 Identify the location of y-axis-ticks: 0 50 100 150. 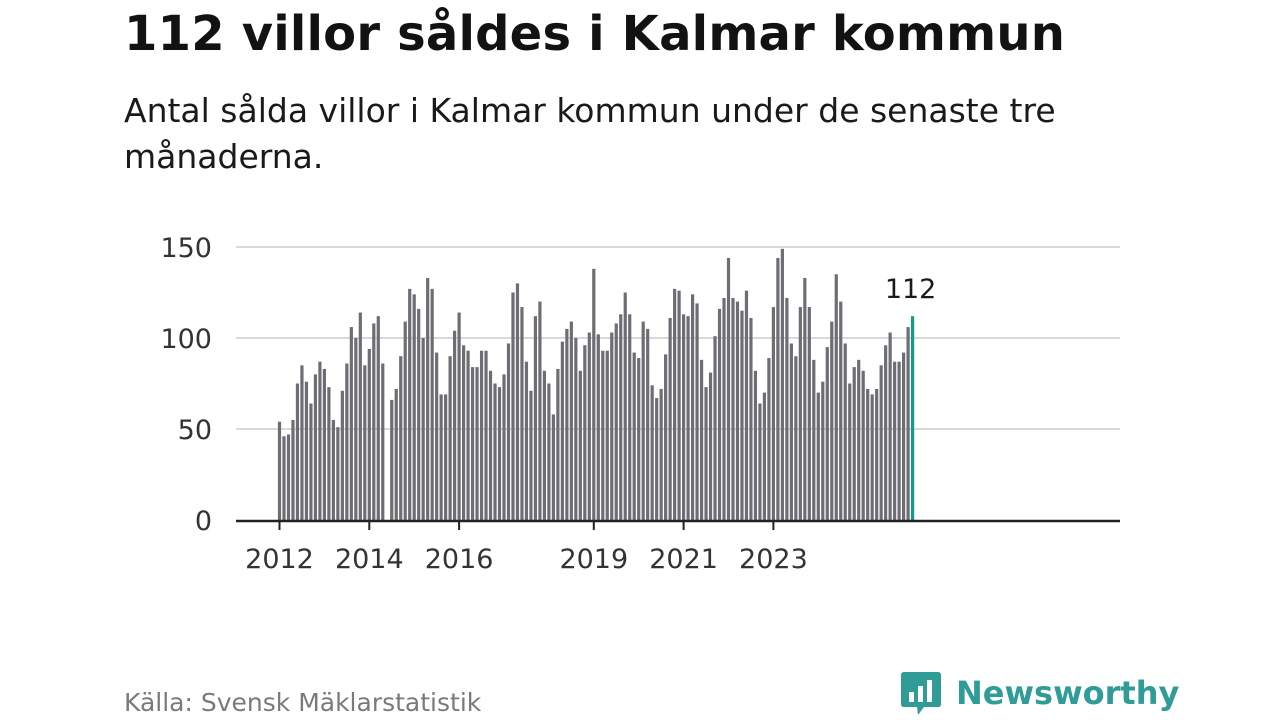
(186, 385).